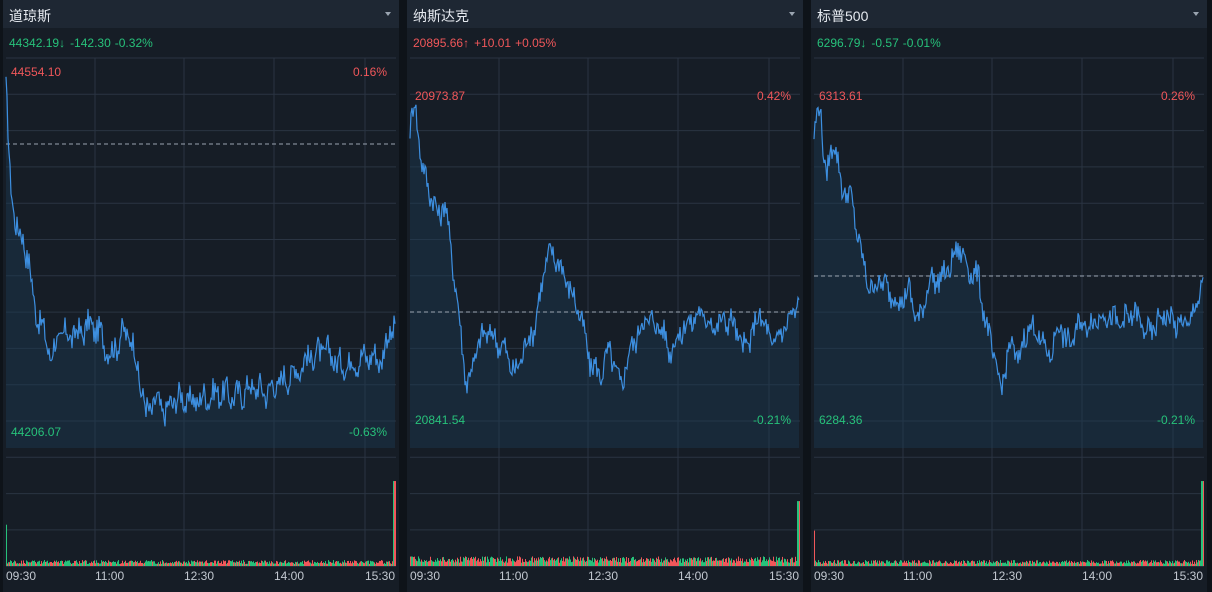 The height and width of the screenshot is (592, 1212). Describe the element at coordinates (513, 576) in the screenshot. I see `time-tick: 11:00` at that location.